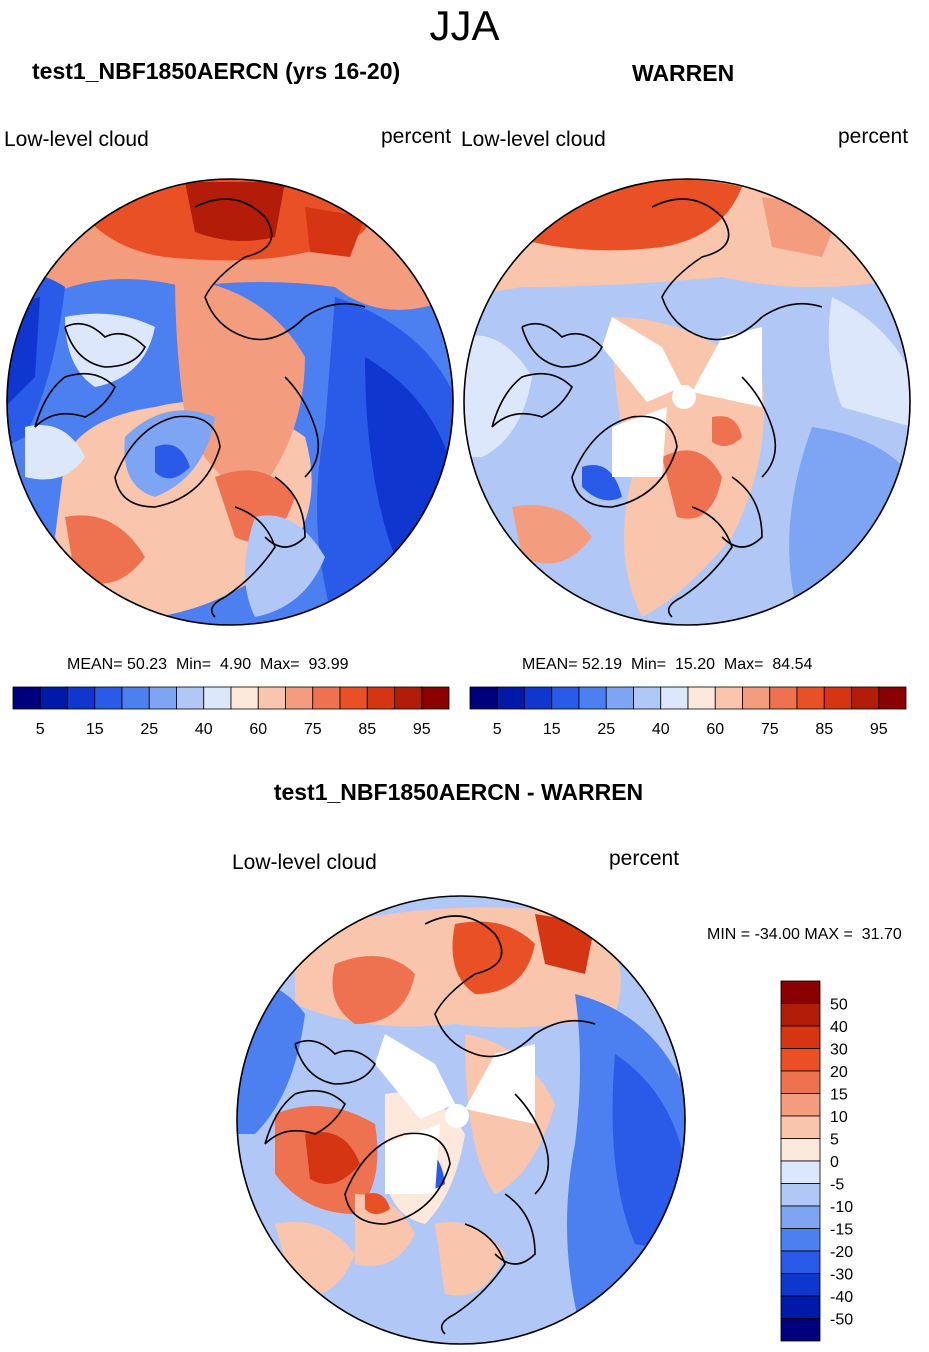 Image resolution: width=929 pixels, height=1352 pixels. I want to click on panel2-colorbar-tick-label: 25, so click(606, 728).